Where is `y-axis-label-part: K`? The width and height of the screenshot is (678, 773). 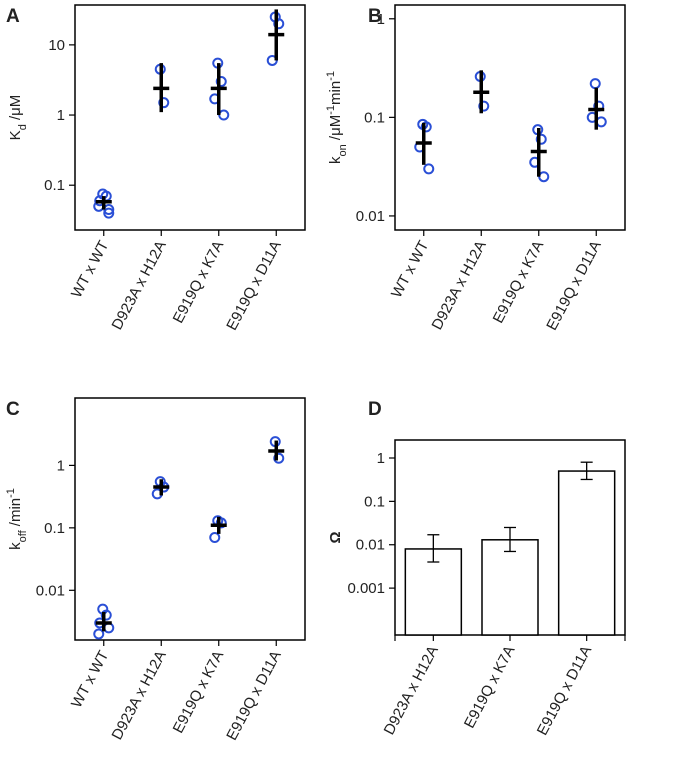 y-axis-label-part: K is located at coordinates (15, 135).